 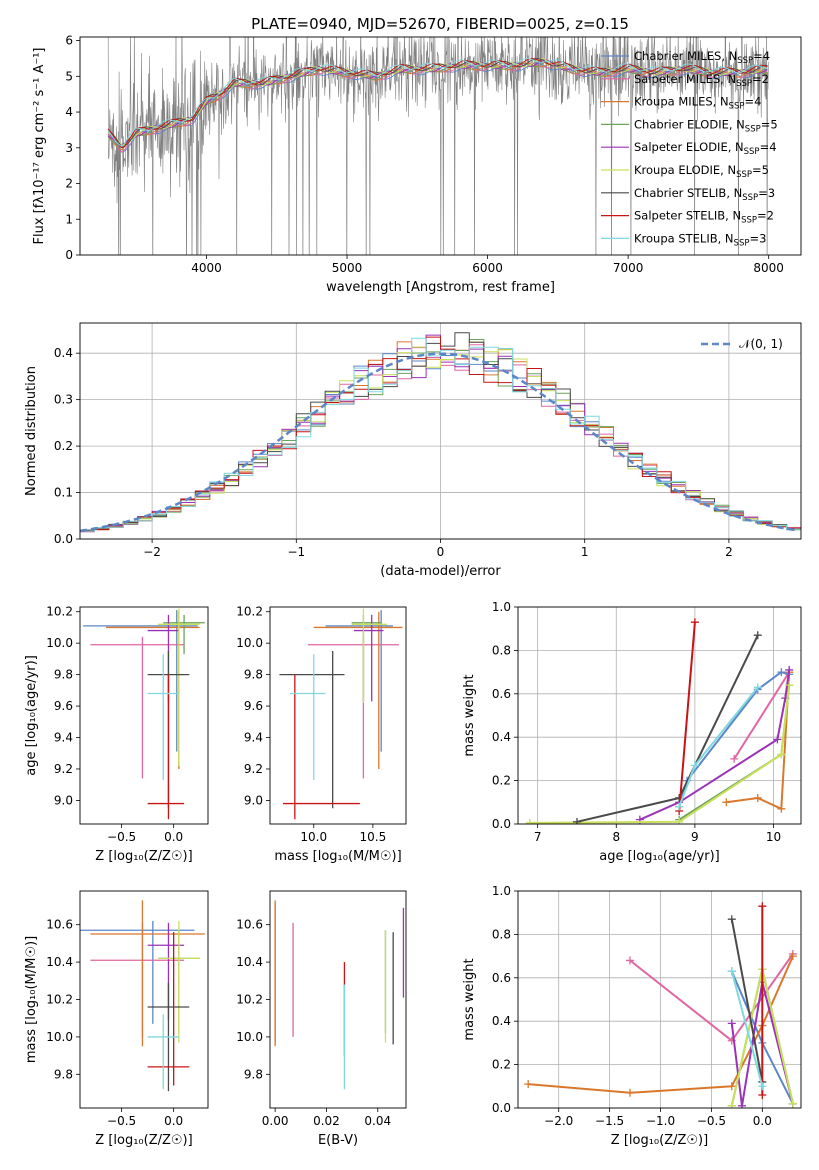 What do you see at coordinates (695, 837) in the screenshot?
I see `weight-vs-age-xtick-label: 9` at bounding box center [695, 837].